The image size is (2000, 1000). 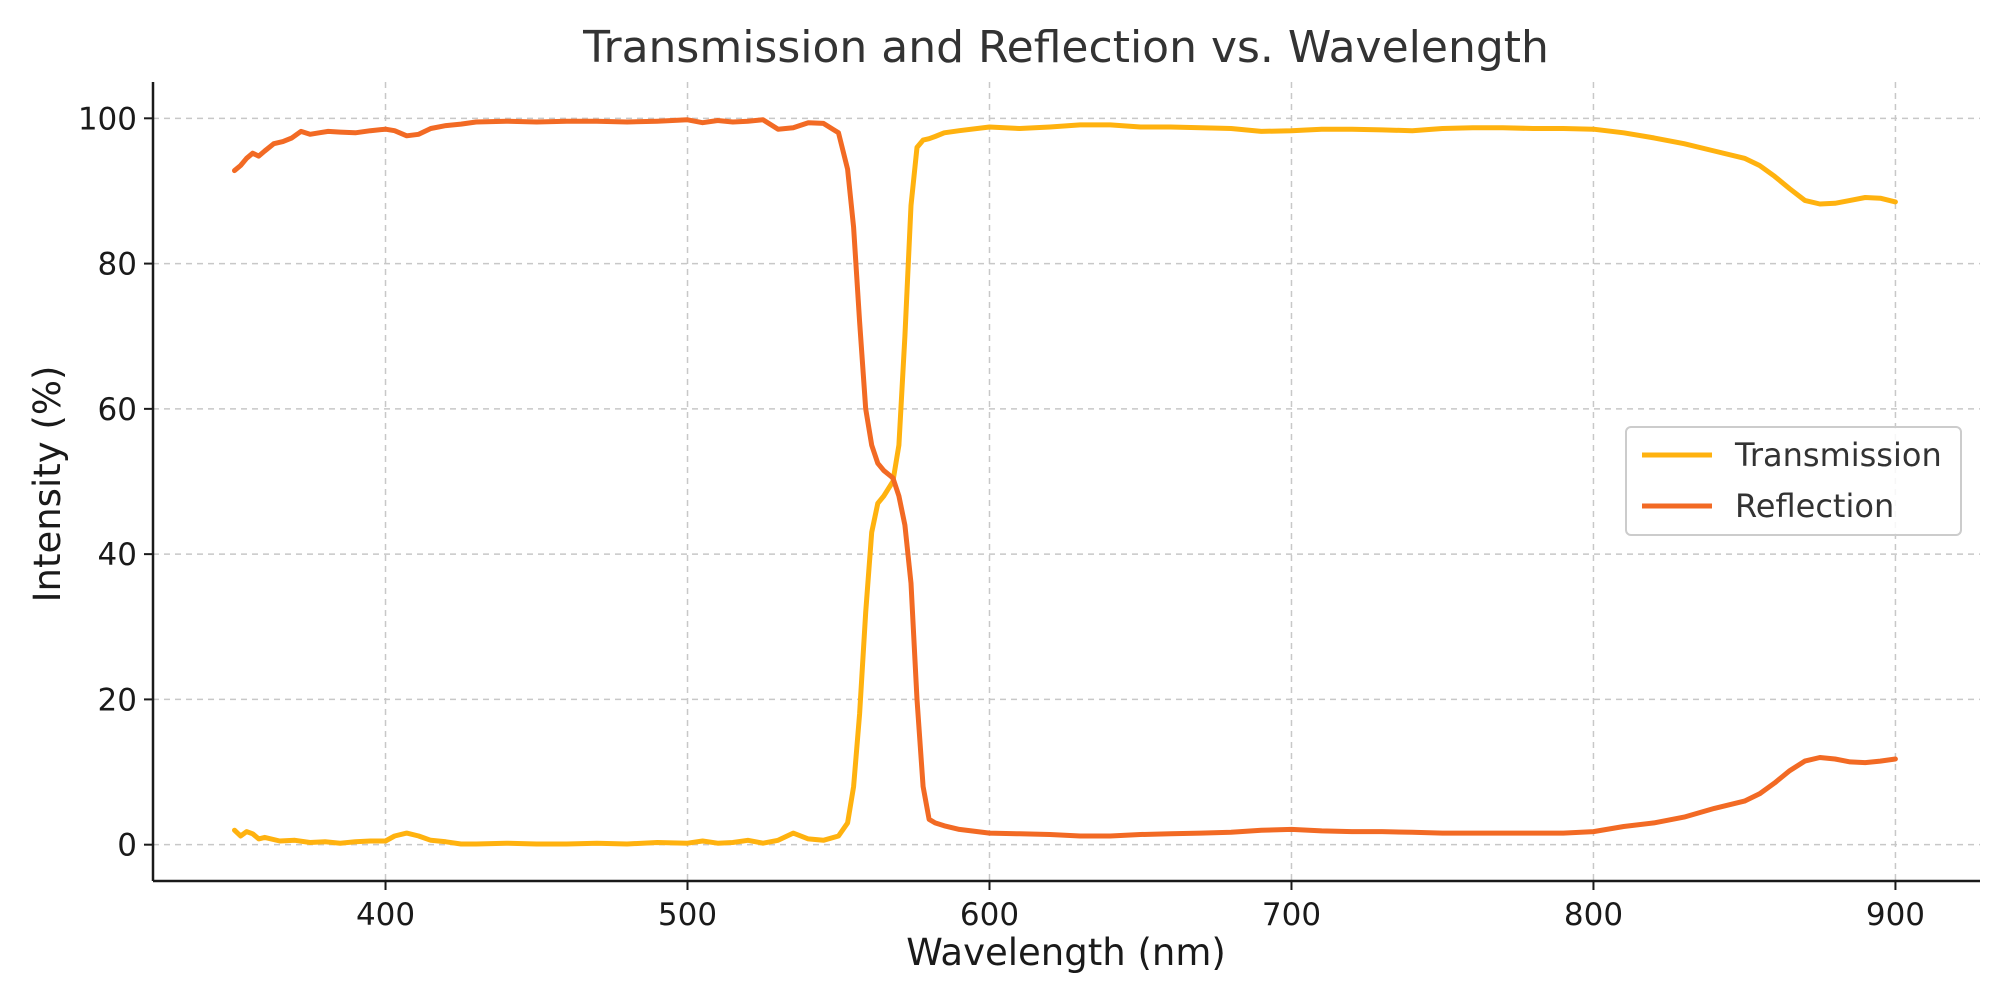 I want to click on x-tick-label: 800, so click(x=1593, y=915).